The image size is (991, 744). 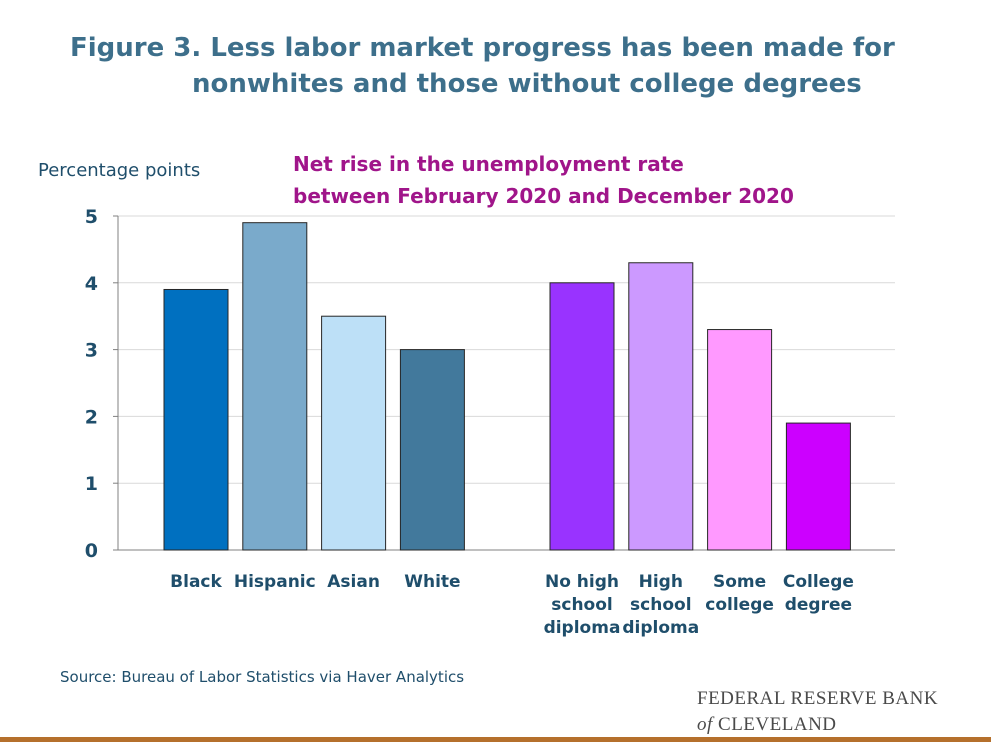 I want to click on x-tick-label: Some, so click(x=739, y=582).